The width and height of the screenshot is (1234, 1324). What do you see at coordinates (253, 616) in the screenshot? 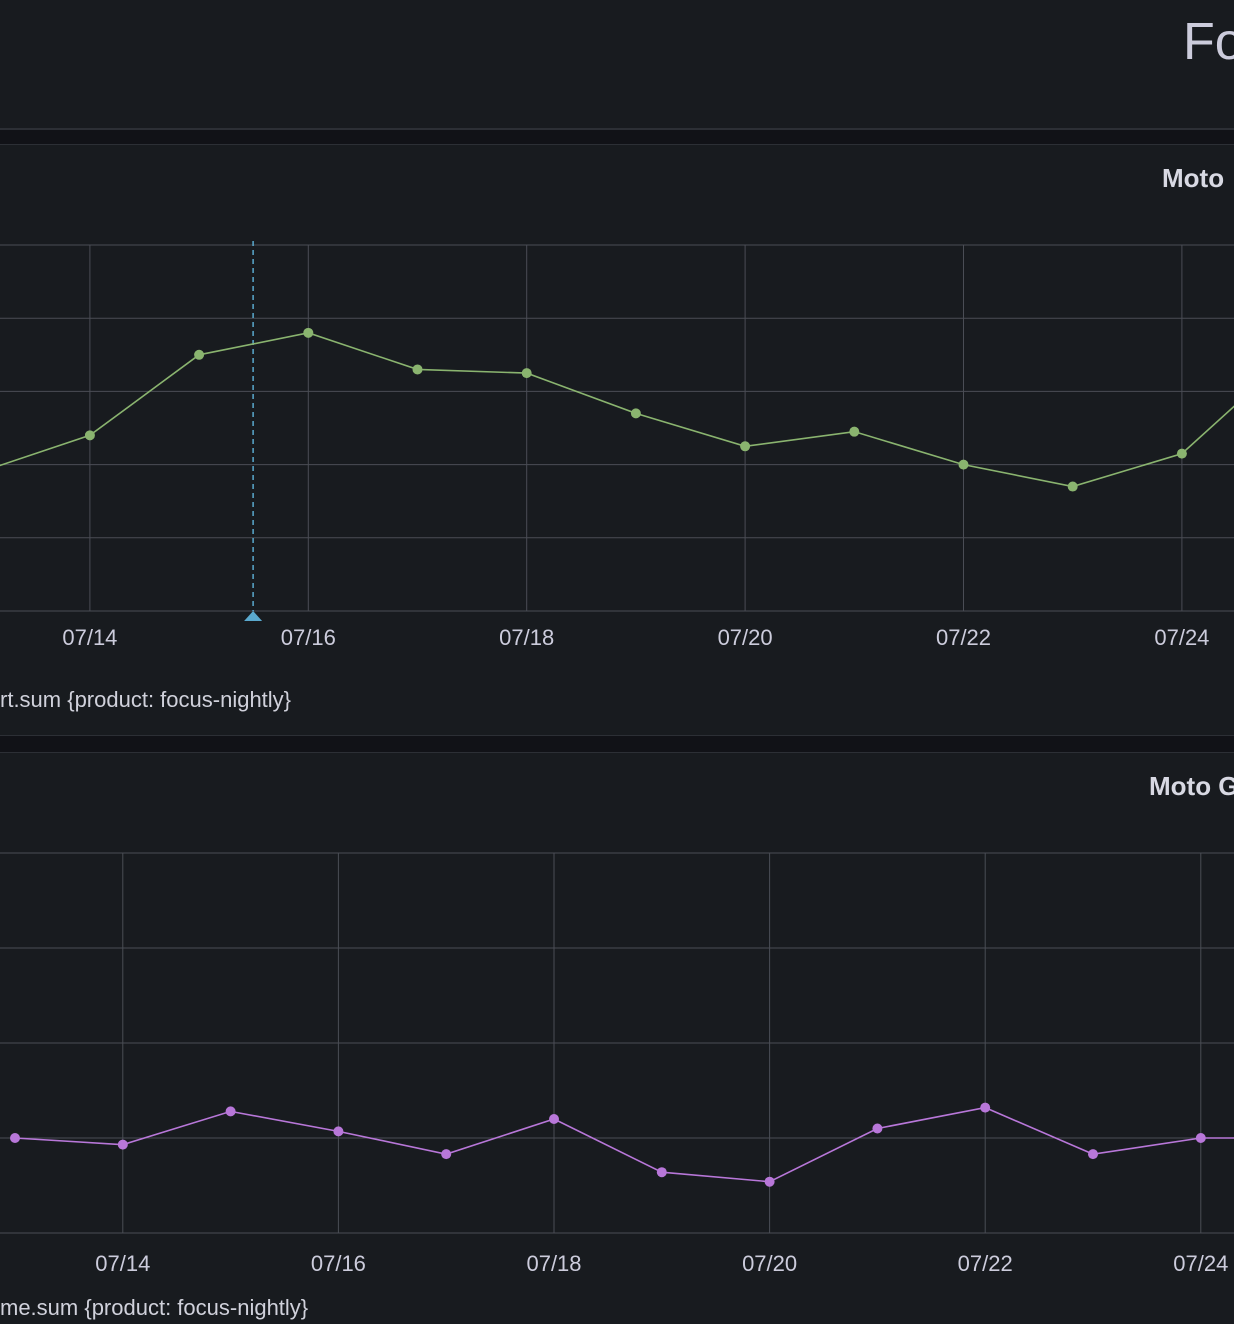
I see `crosshair-marker` at bounding box center [253, 616].